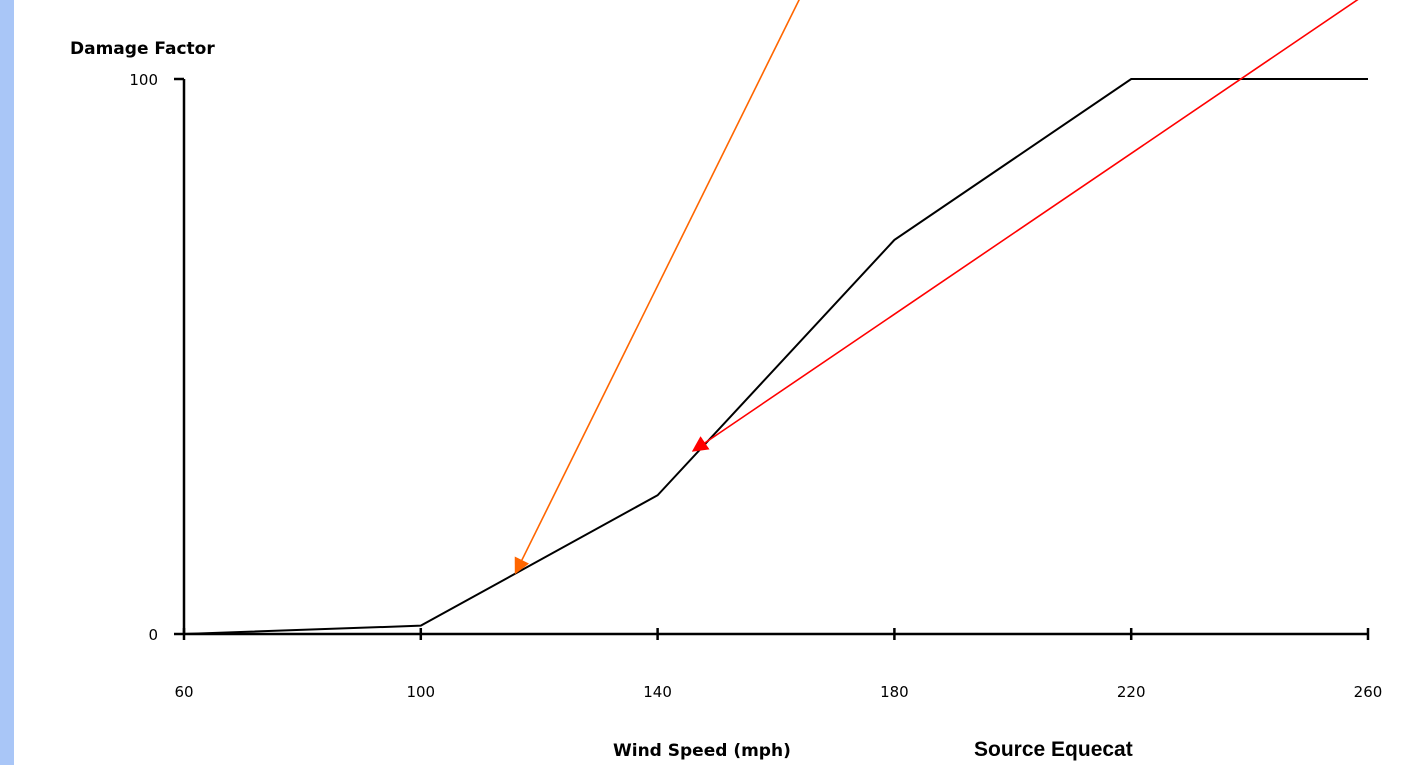 This screenshot has width=1417, height=765. What do you see at coordinates (894, 692) in the screenshot?
I see `x-tick-label: 180` at bounding box center [894, 692].